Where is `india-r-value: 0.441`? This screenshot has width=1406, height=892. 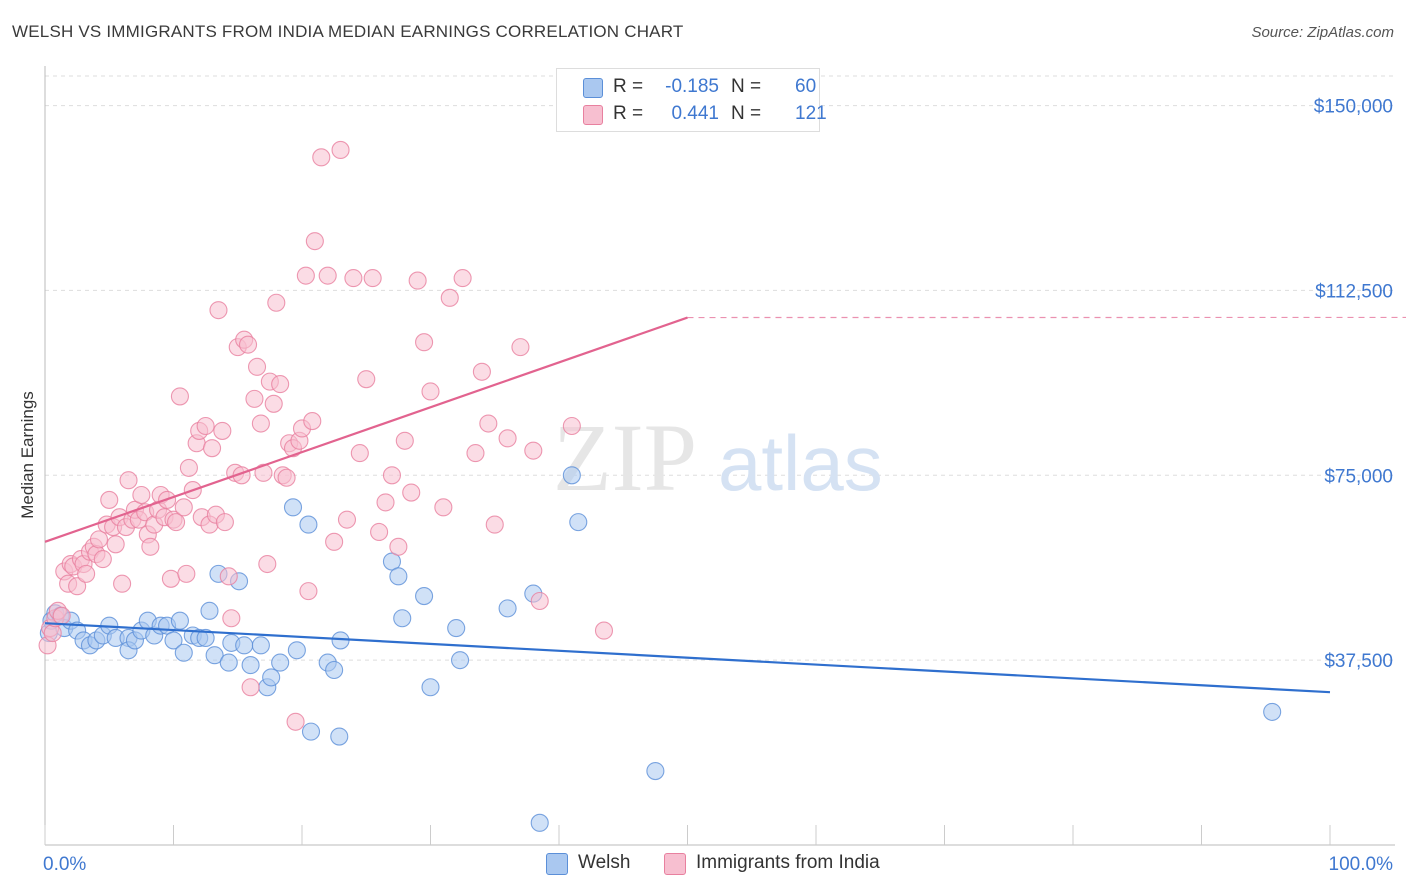 india-r-value: 0.441 is located at coordinates (695, 113).